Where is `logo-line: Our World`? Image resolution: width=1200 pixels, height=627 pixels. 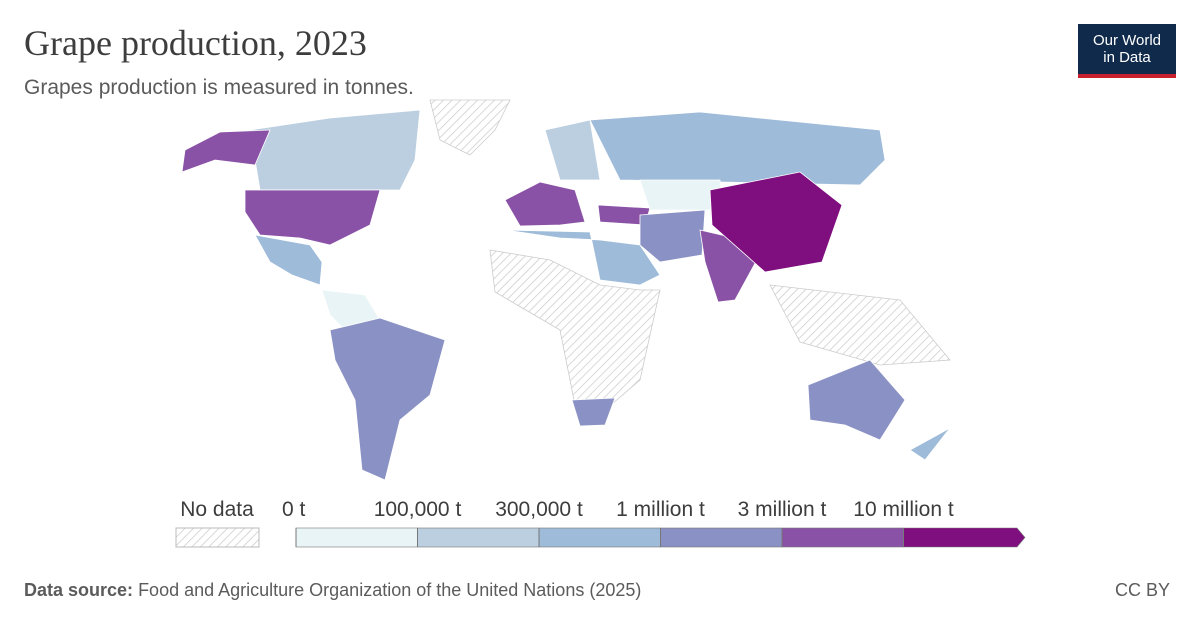
logo-line: Our World is located at coordinates (1127, 40).